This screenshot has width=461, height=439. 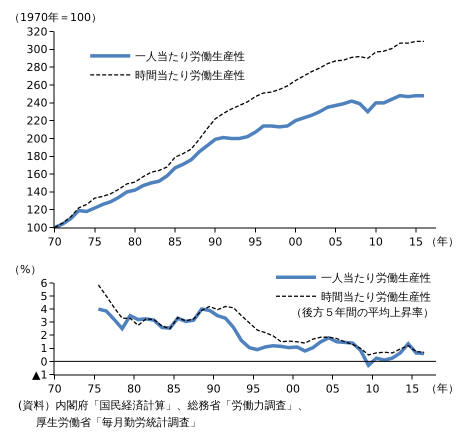 What do you see at coordinates (37, 139) in the screenshot?
I see `y-tick-label: 200` at bounding box center [37, 139].